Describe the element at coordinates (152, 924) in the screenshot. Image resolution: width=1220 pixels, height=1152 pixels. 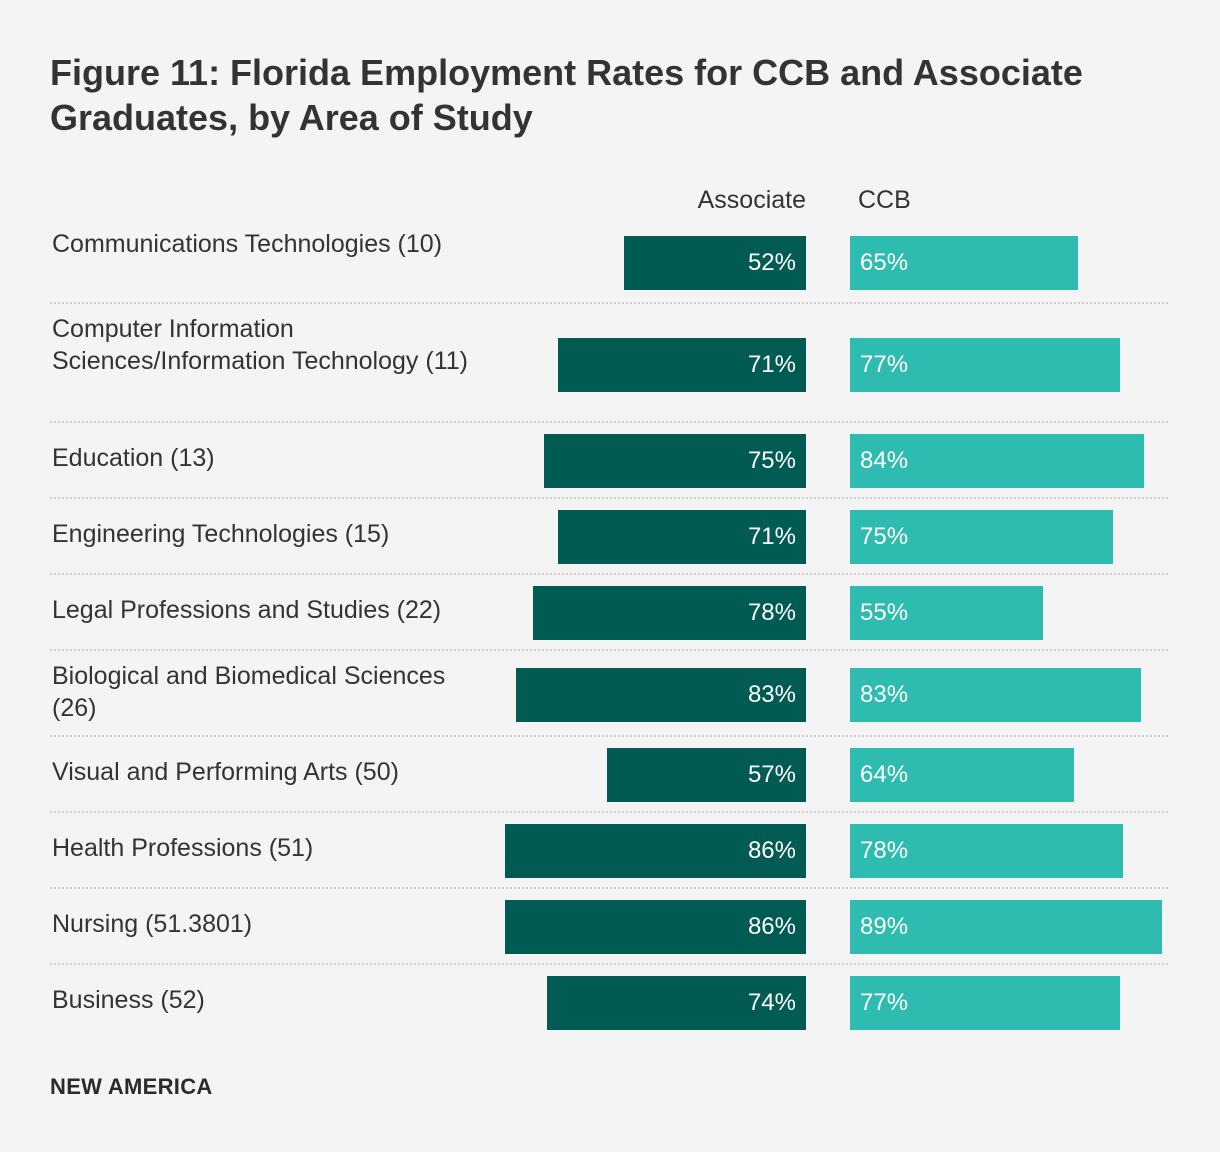
I see `category-label: Nursing (51.3801)` at that location.